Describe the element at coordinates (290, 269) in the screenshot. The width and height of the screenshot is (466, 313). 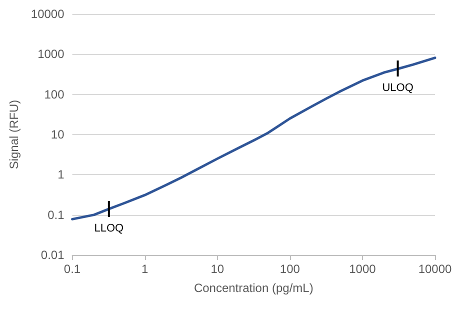
I see `x-tick-label: 100` at that location.